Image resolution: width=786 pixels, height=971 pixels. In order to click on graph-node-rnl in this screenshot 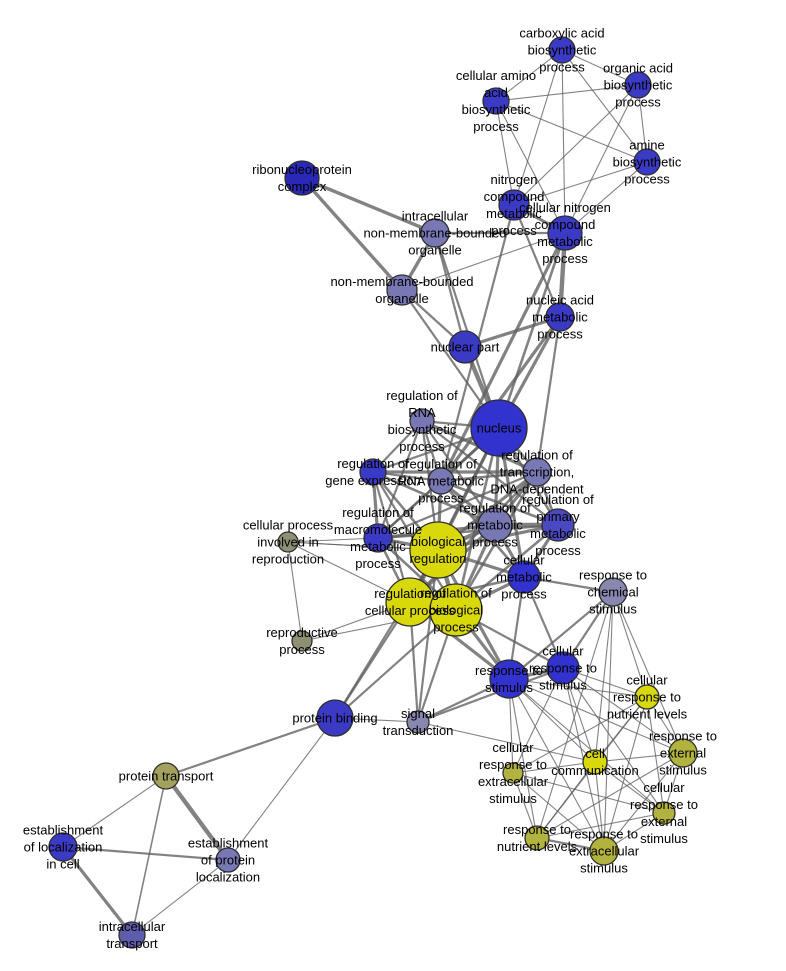, I will do `click(537, 838)`.